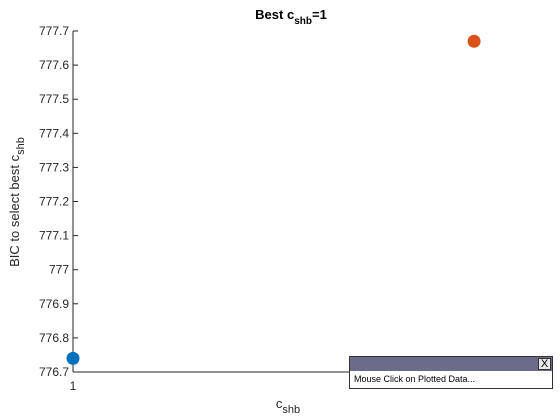  I want to click on x-tick-label: 1, so click(73, 386).